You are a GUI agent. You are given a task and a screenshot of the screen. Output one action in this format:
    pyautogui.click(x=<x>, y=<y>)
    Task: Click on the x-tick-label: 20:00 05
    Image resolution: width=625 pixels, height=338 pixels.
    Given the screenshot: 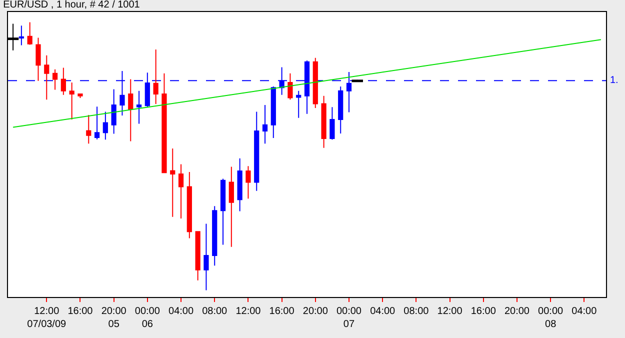 What is the action you would take?
    pyautogui.click(x=114, y=318)
    